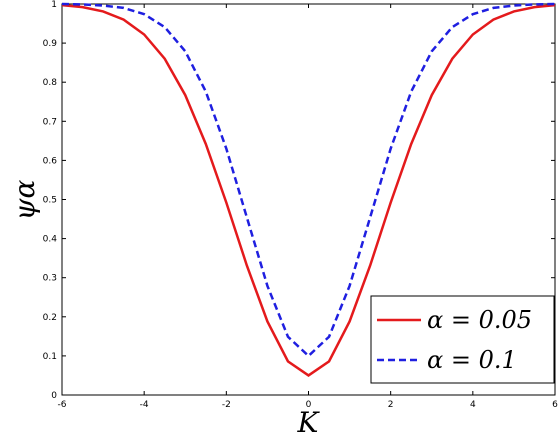 The width and height of the screenshot is (560, 440). What do you see at coordinates (144, 405) in the screenshot?
I see `x-tick-label: -4` at bounding box center [144, 405].